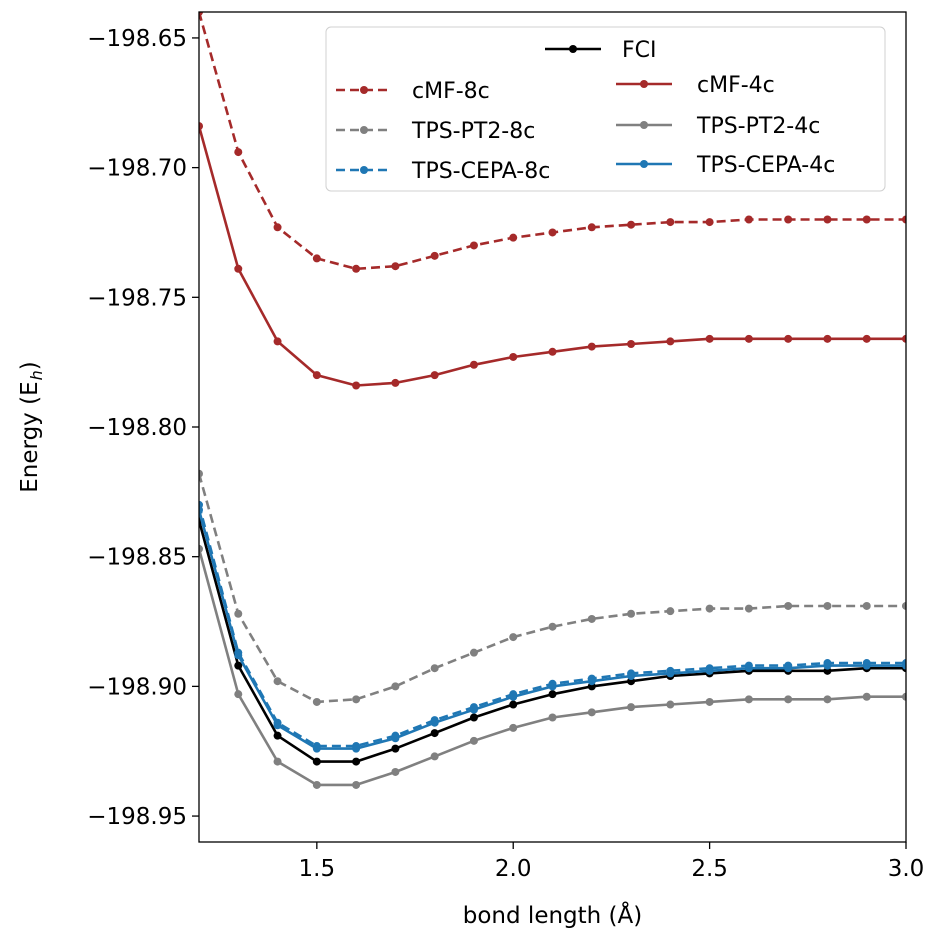 This screenshot has width=930, height=930. I want to click on legend-entry: TPS-CEPA-8c, so click(443, 171).